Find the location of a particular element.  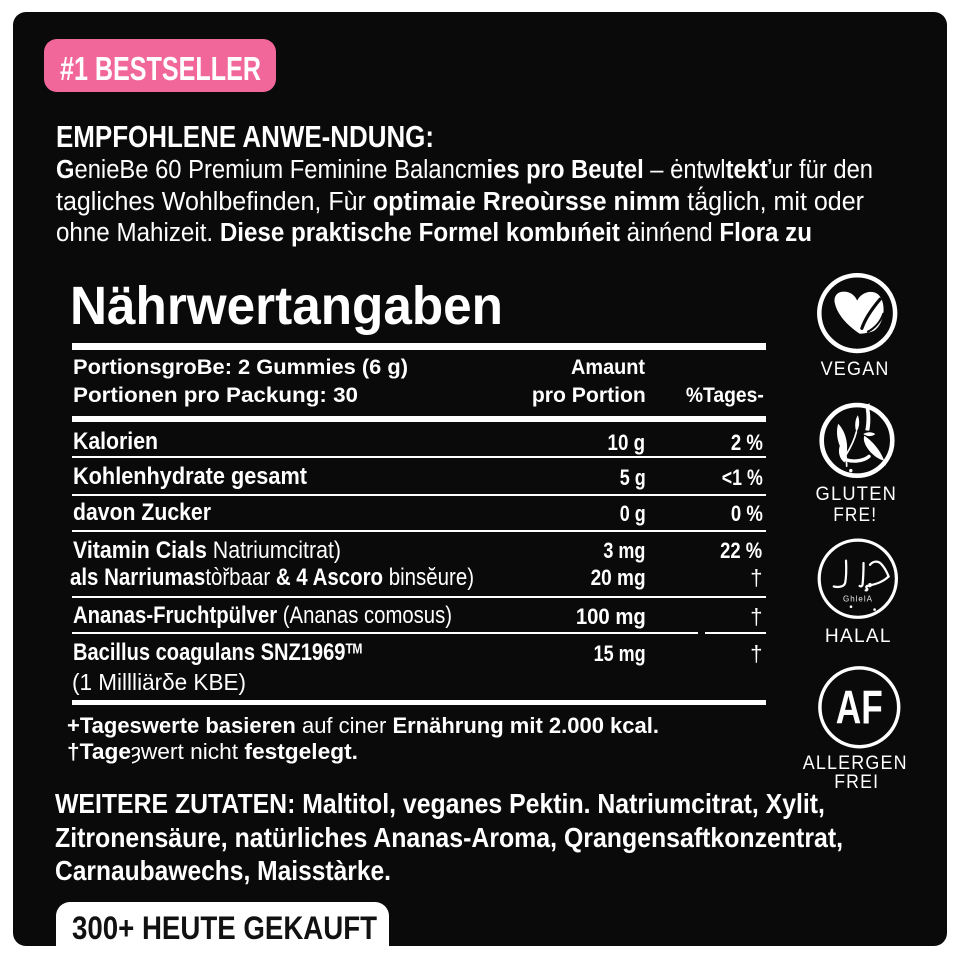

svg-text: AF is located at coordinates (858, 708).